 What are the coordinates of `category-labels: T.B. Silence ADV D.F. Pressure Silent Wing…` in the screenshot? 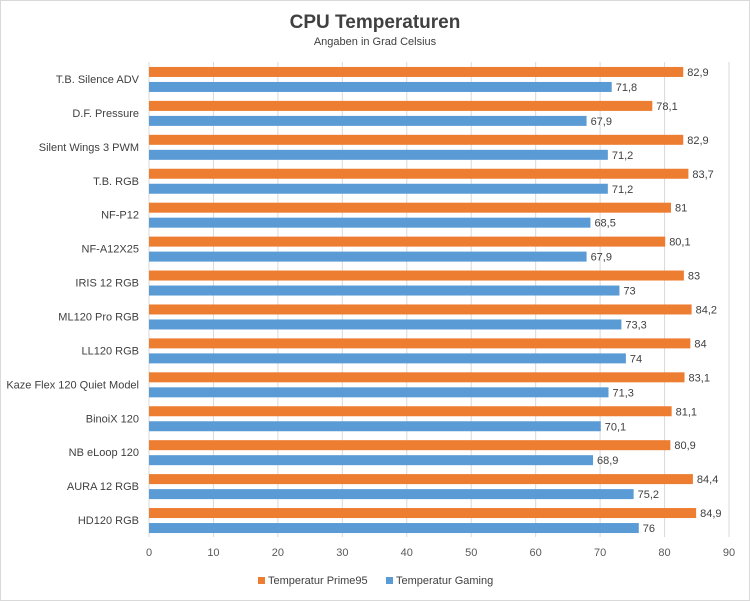 It's located at (72, 300).